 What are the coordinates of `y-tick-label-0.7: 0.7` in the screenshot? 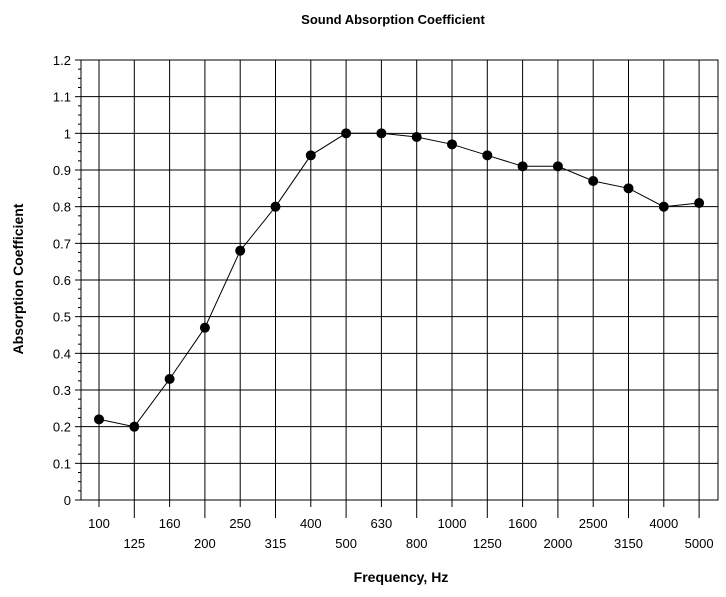 It's located at (62, 243).